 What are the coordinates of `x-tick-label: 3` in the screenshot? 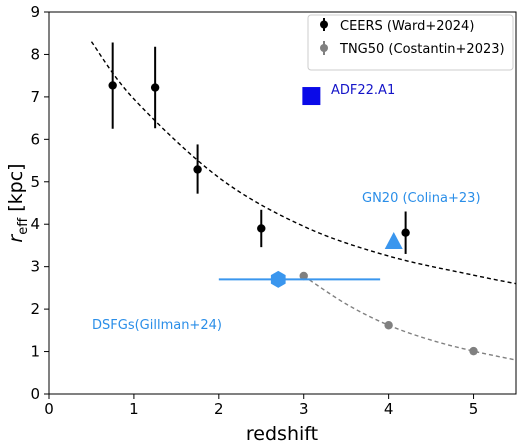 It's located at (304, 409).